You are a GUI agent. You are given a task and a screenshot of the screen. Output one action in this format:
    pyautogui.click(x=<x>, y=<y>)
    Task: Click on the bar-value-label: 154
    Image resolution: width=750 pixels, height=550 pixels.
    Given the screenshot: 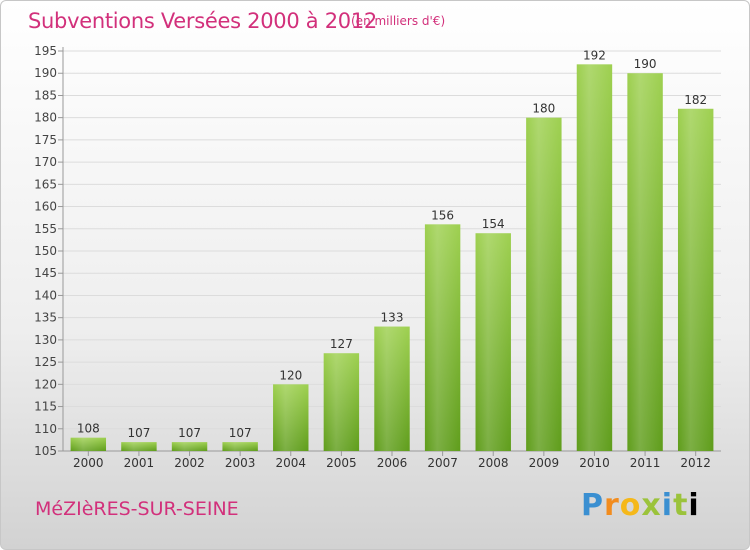 What is the action you would take?
    pyautogui.click(x=493, y=224)
    